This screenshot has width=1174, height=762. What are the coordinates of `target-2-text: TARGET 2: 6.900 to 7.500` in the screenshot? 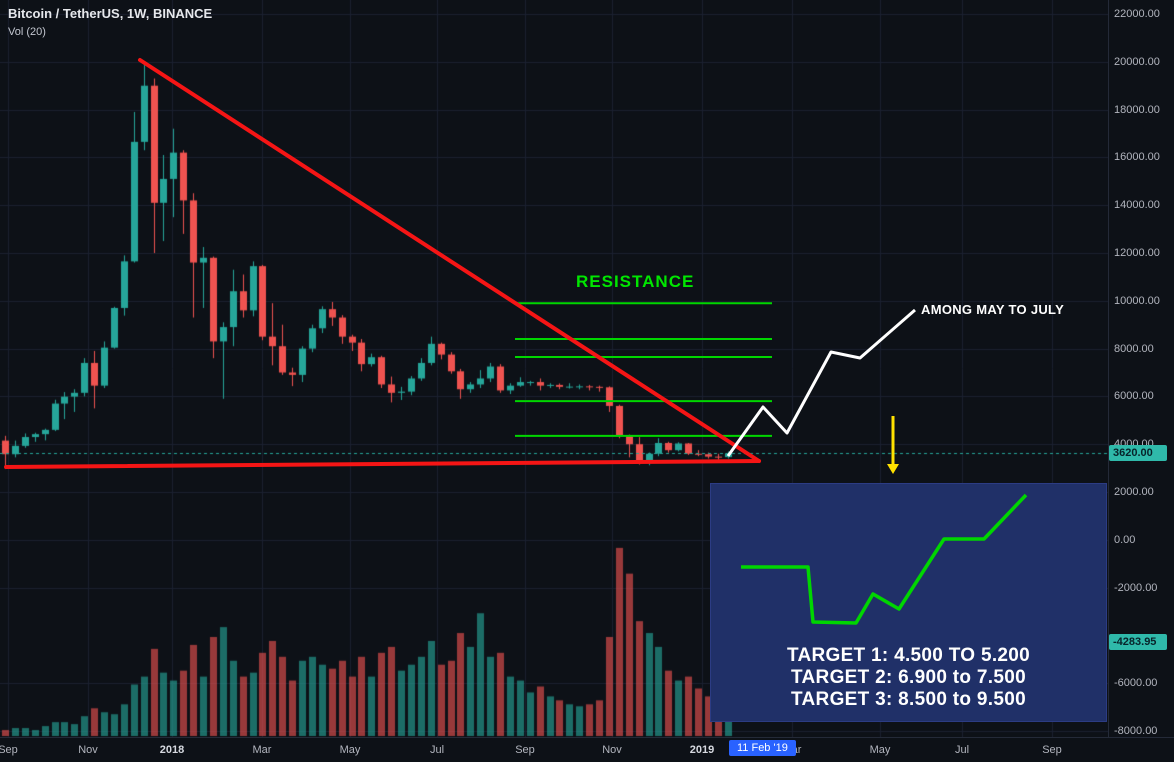 It's located at (908, 677).